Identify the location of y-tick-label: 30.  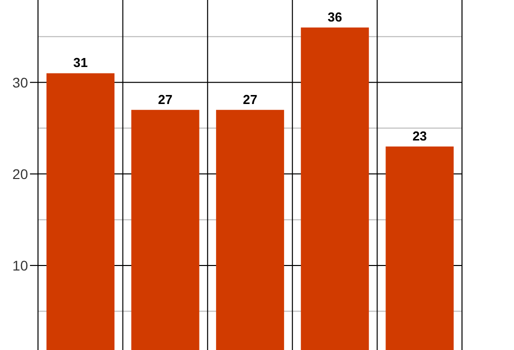
(20, 82).